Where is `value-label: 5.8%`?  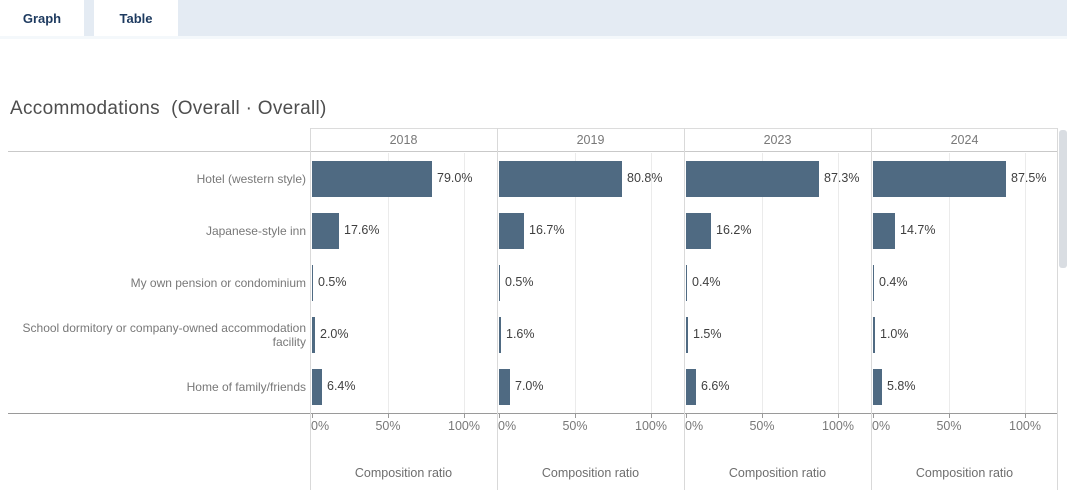 value-label: 5.8% is located at coordinates (901, 386).